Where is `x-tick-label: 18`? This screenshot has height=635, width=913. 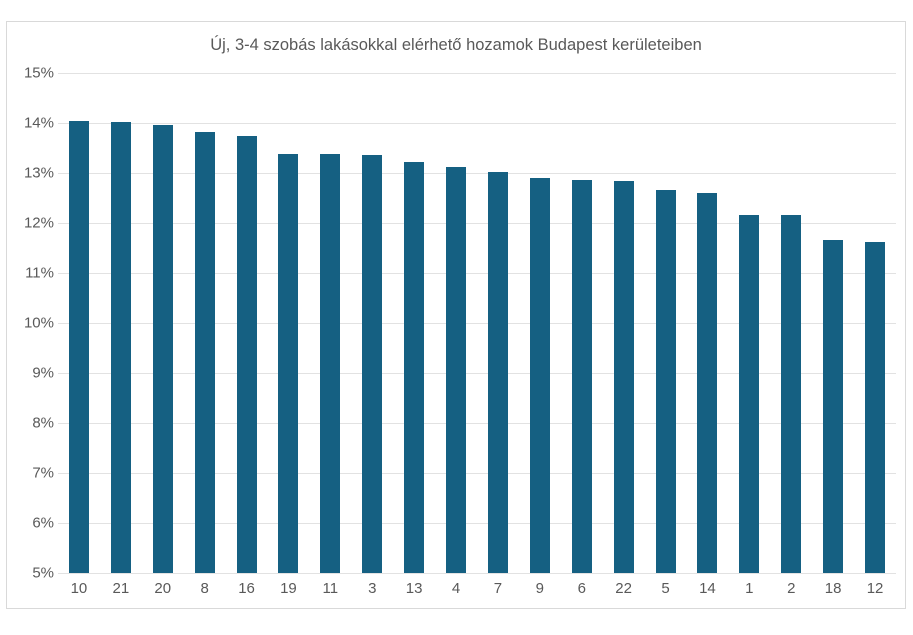 x-tick-label: 18 is located at coordinates (833, 588).